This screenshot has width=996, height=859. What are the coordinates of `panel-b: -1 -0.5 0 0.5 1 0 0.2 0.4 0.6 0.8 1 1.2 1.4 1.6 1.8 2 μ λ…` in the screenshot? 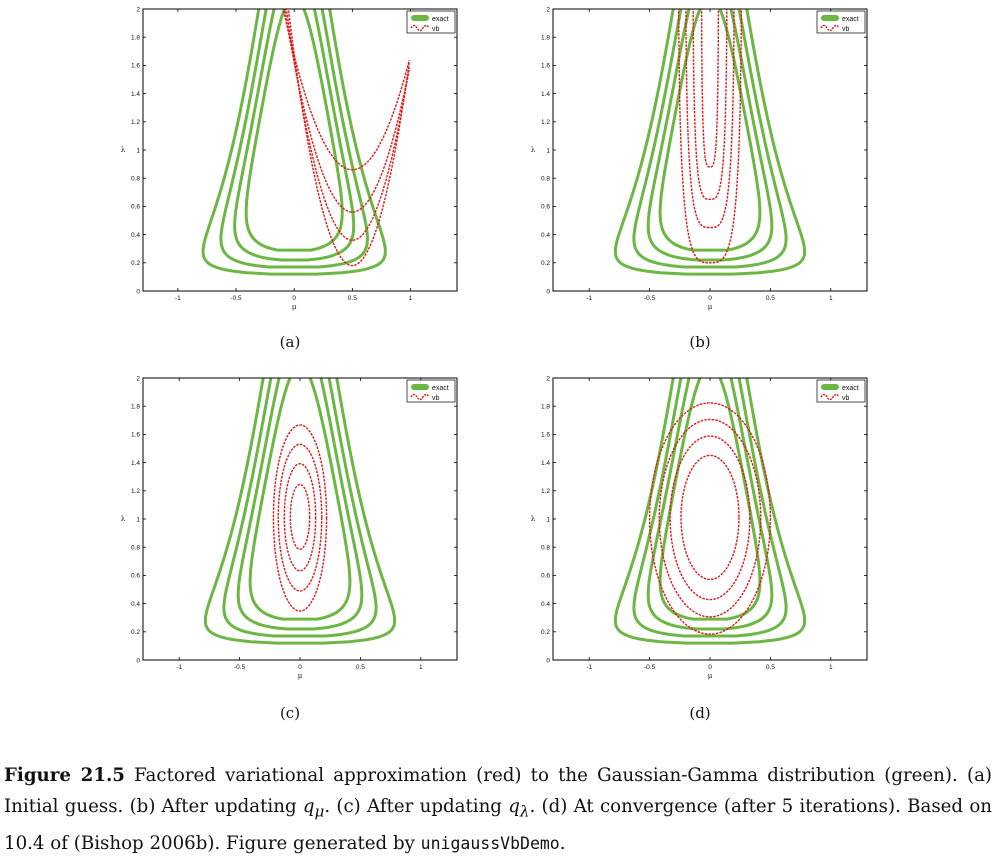 It's located at (699, 158).